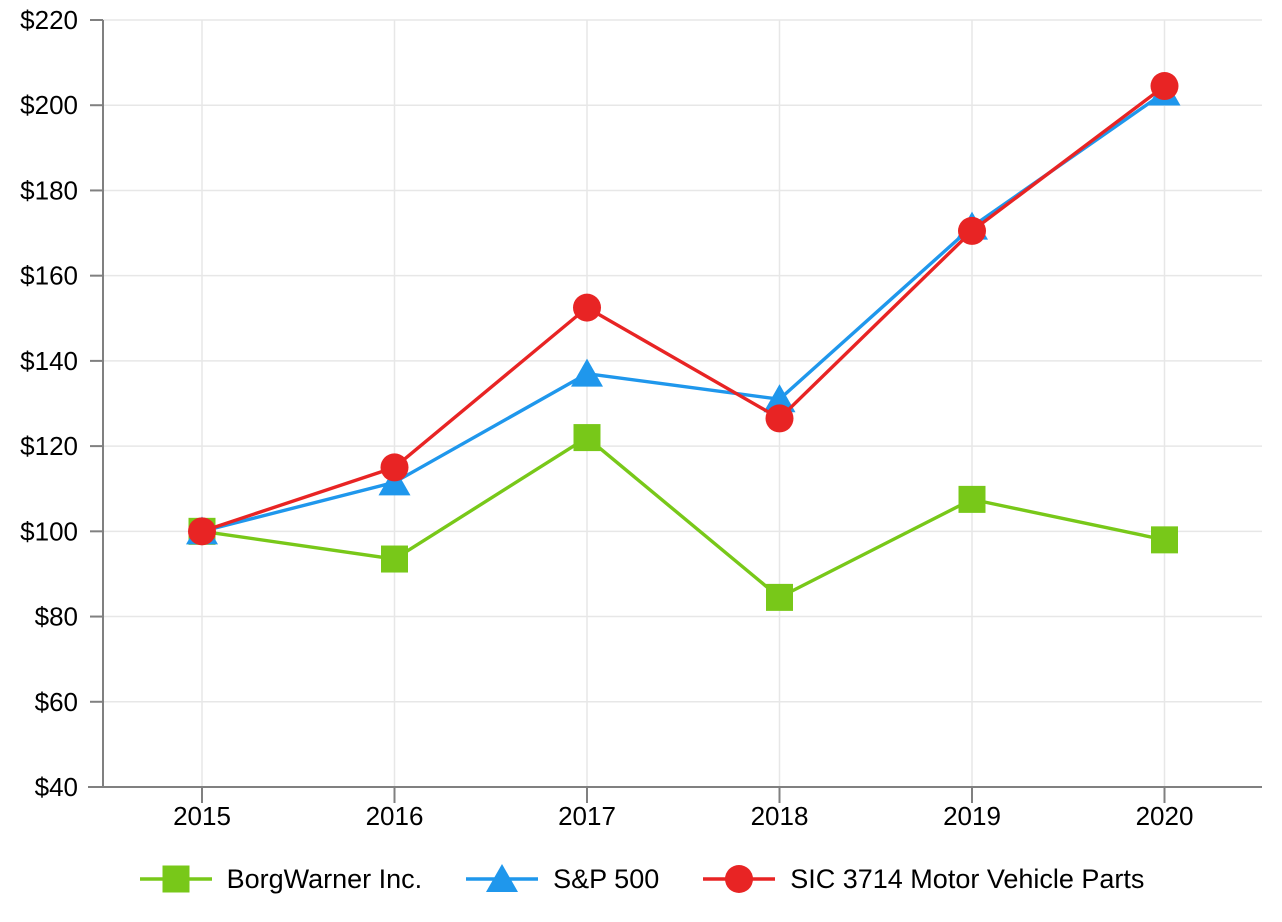  I want to click on y-axis-tick-label: $140, so click(49, 361).